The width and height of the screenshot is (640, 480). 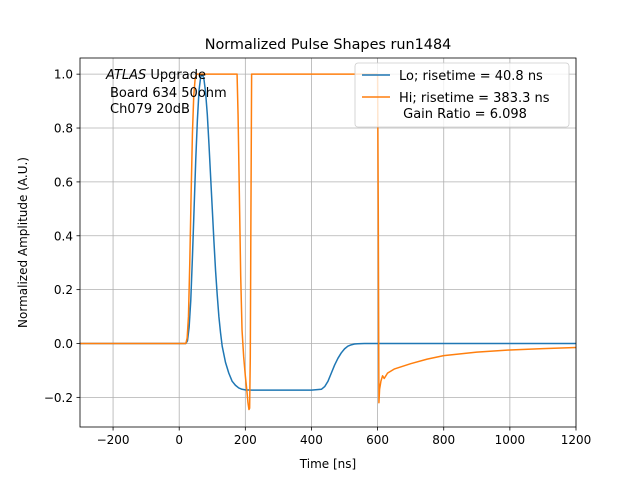 I want to click on x-axis-ticks: −200 0 200 400 600 800 1000 1200, so click(x=344, y=437).